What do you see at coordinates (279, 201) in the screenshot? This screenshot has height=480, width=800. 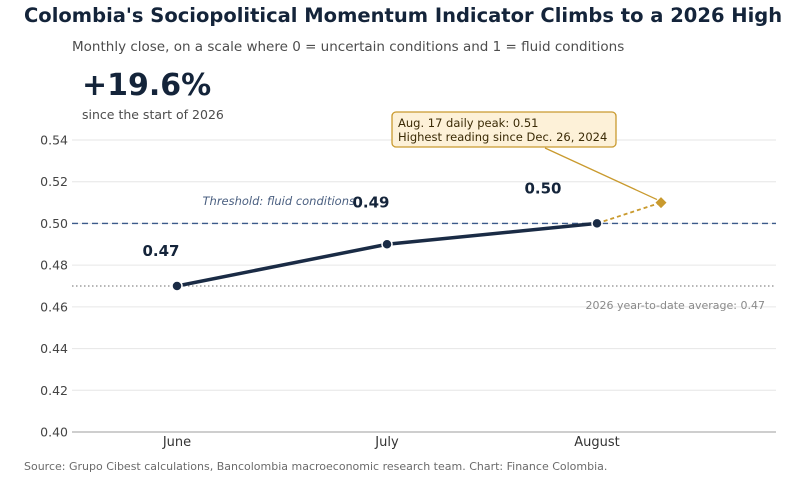 I see `threshold-label: Threshold: fluid conditions` at bounding box center [279, 201].